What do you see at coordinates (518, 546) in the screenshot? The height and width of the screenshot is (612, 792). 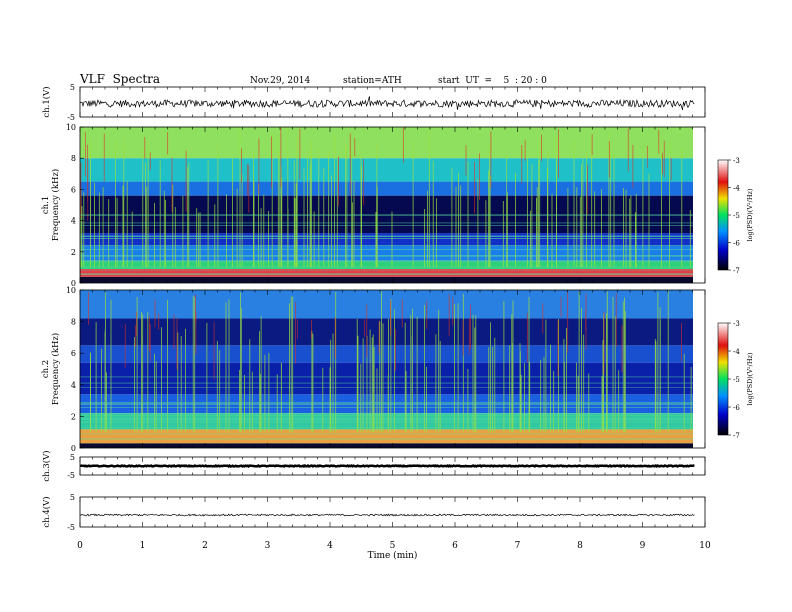 I see `x-tick-label: 7` at bounding box center [518, 546].